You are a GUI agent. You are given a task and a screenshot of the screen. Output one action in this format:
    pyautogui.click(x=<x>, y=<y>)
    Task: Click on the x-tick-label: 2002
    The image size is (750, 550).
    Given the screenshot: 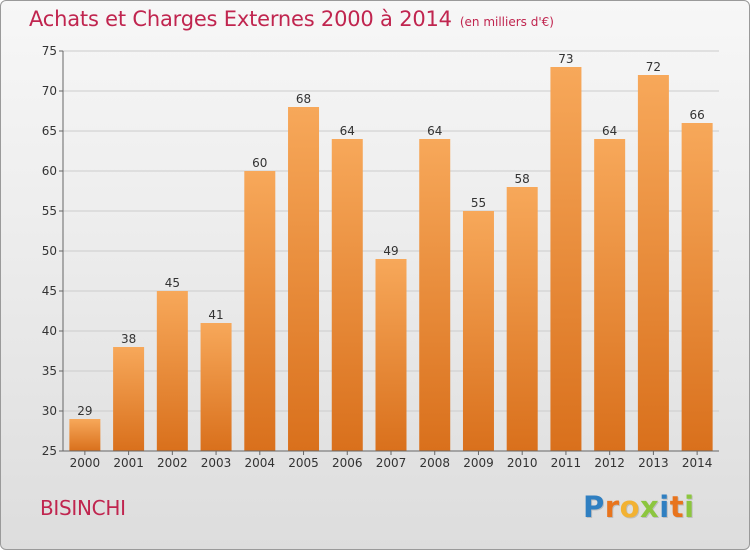 What is the action you would take?
    pyautogui.click(x=172, y=463)
    